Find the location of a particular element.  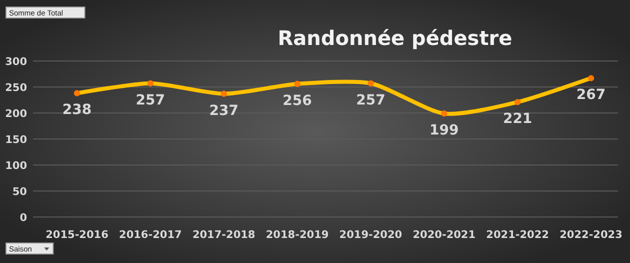

y-tick-label: 300 is located at coordinates (16, 62).